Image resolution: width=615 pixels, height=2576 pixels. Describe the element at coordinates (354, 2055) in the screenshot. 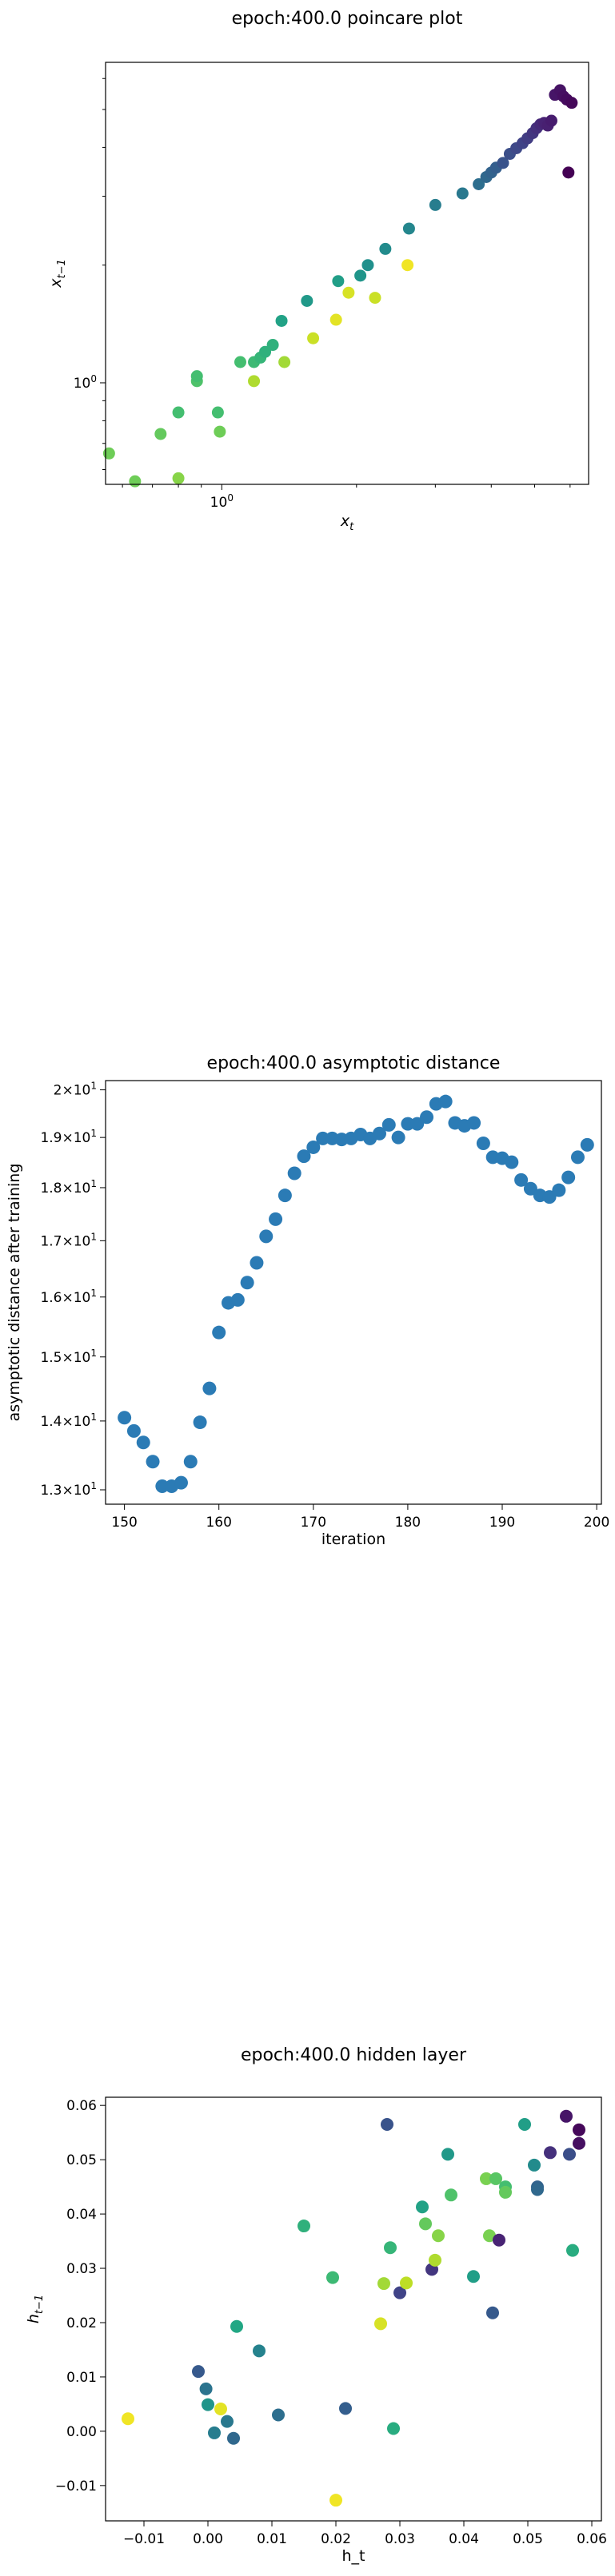

I see `hidden-layer-title: epoch:400.0 hidden layer` at that location.